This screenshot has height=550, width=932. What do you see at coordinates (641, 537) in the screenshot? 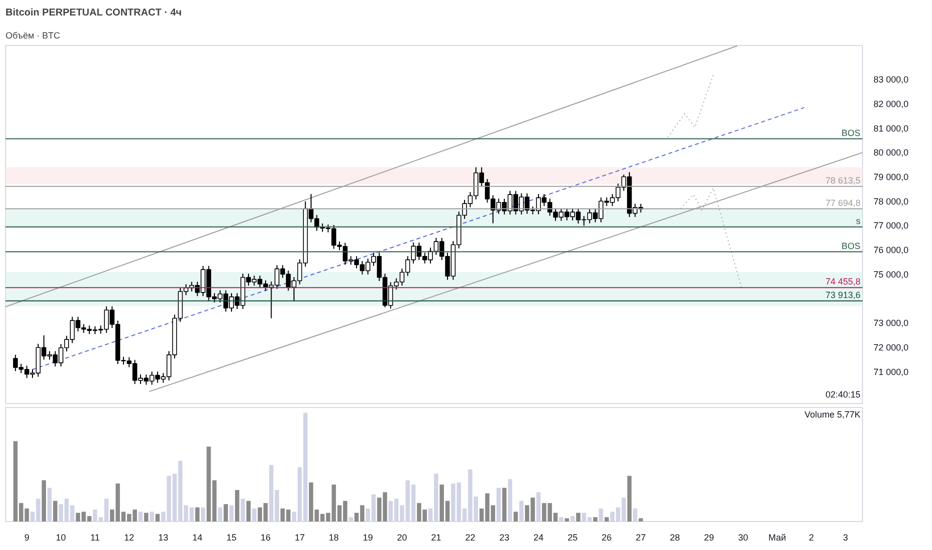
I see `x-tick-label: 27` at bounding box center [641, 537].